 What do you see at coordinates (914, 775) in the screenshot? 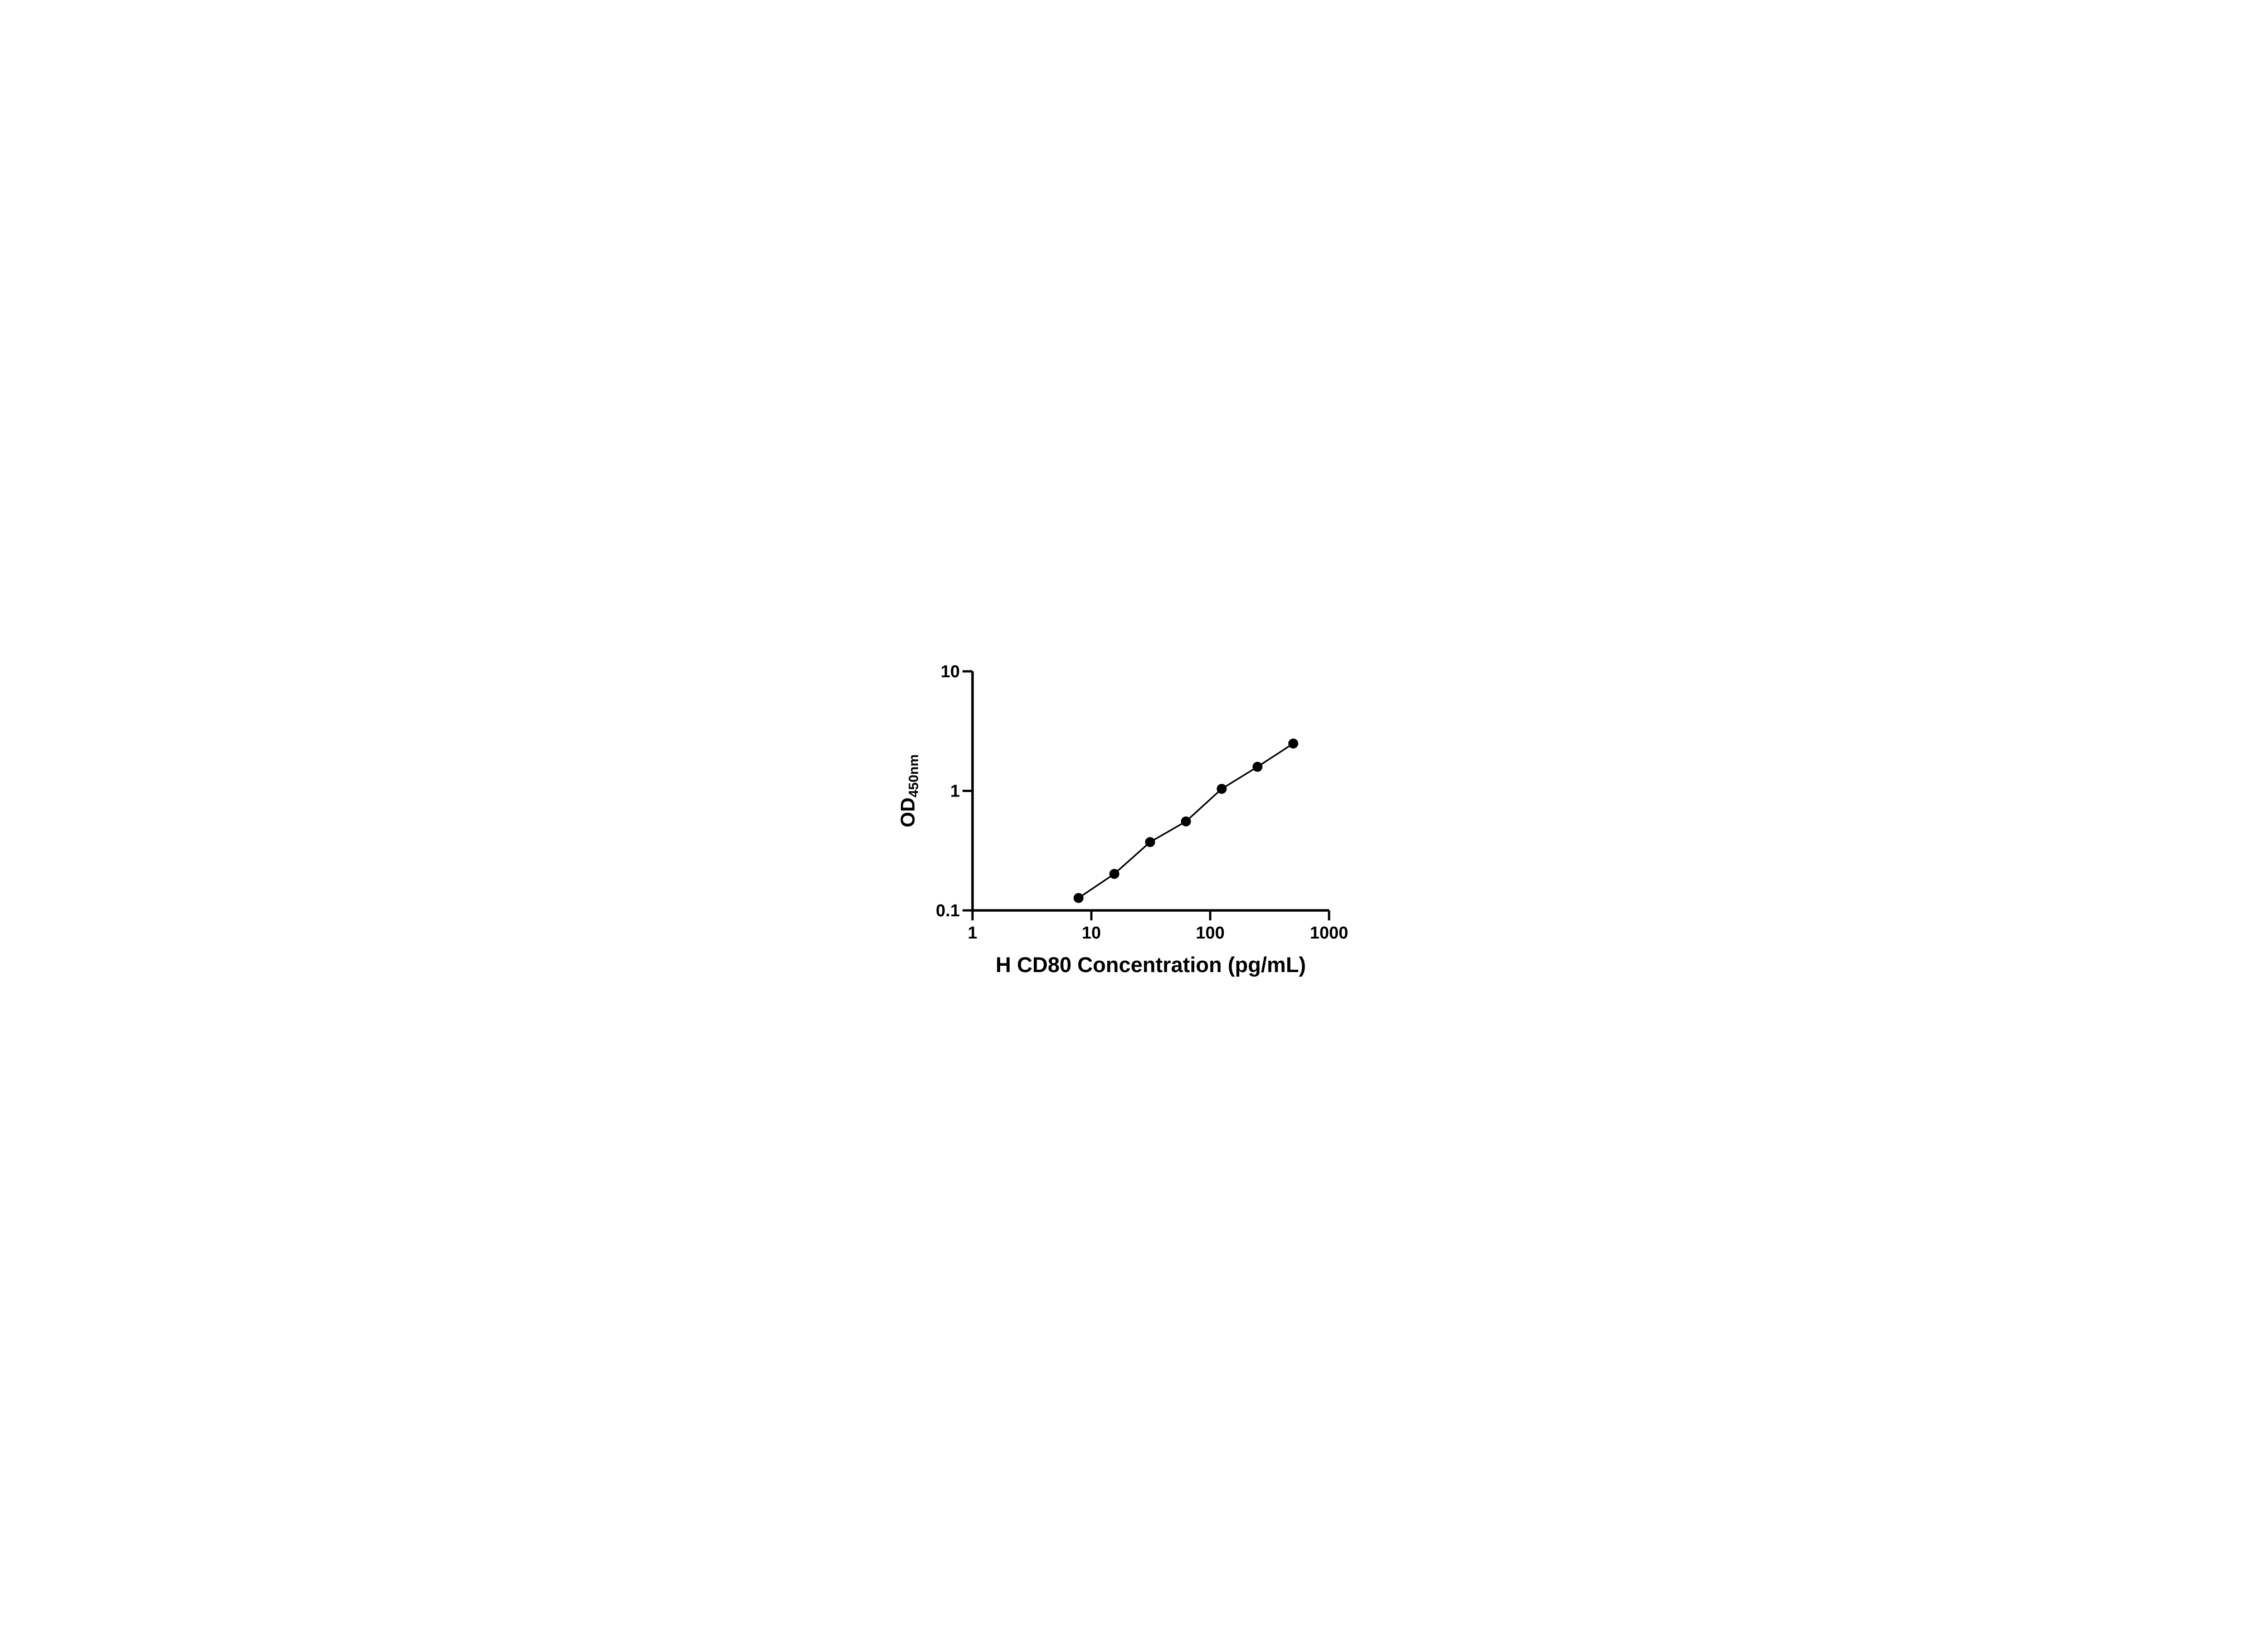
I see `y-axis-title-subscript: 450nm` at bounding box center [914, 775].